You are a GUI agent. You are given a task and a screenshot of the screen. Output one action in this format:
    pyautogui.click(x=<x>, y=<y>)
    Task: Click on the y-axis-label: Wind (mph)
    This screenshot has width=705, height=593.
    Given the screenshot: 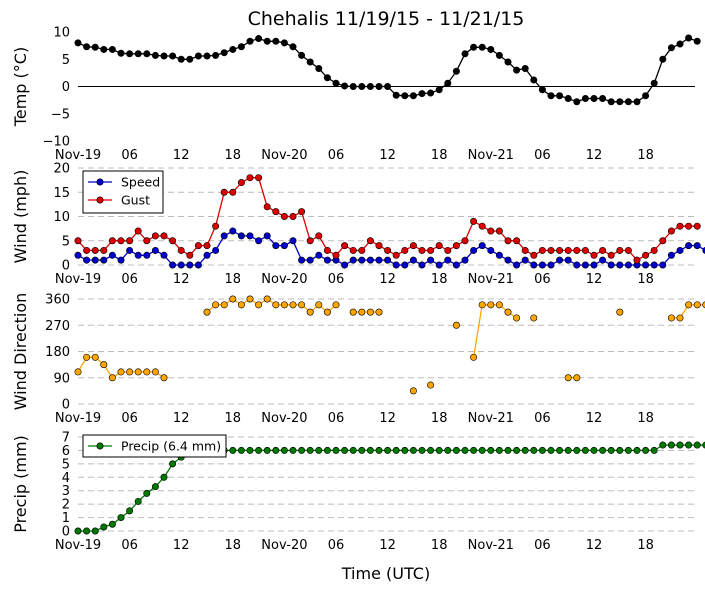 What is the action you would take?
    pyautogui.click(x=20, y=217)
    